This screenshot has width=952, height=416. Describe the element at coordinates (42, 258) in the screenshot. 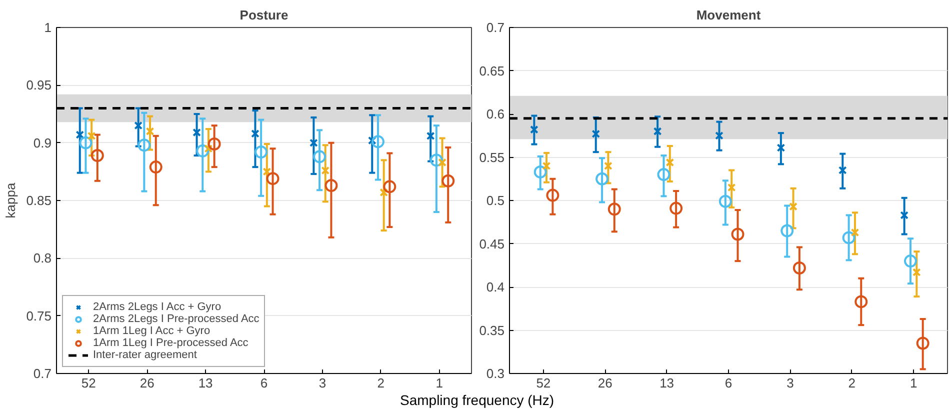

I see `y-tick-label: 0.8` at that location.